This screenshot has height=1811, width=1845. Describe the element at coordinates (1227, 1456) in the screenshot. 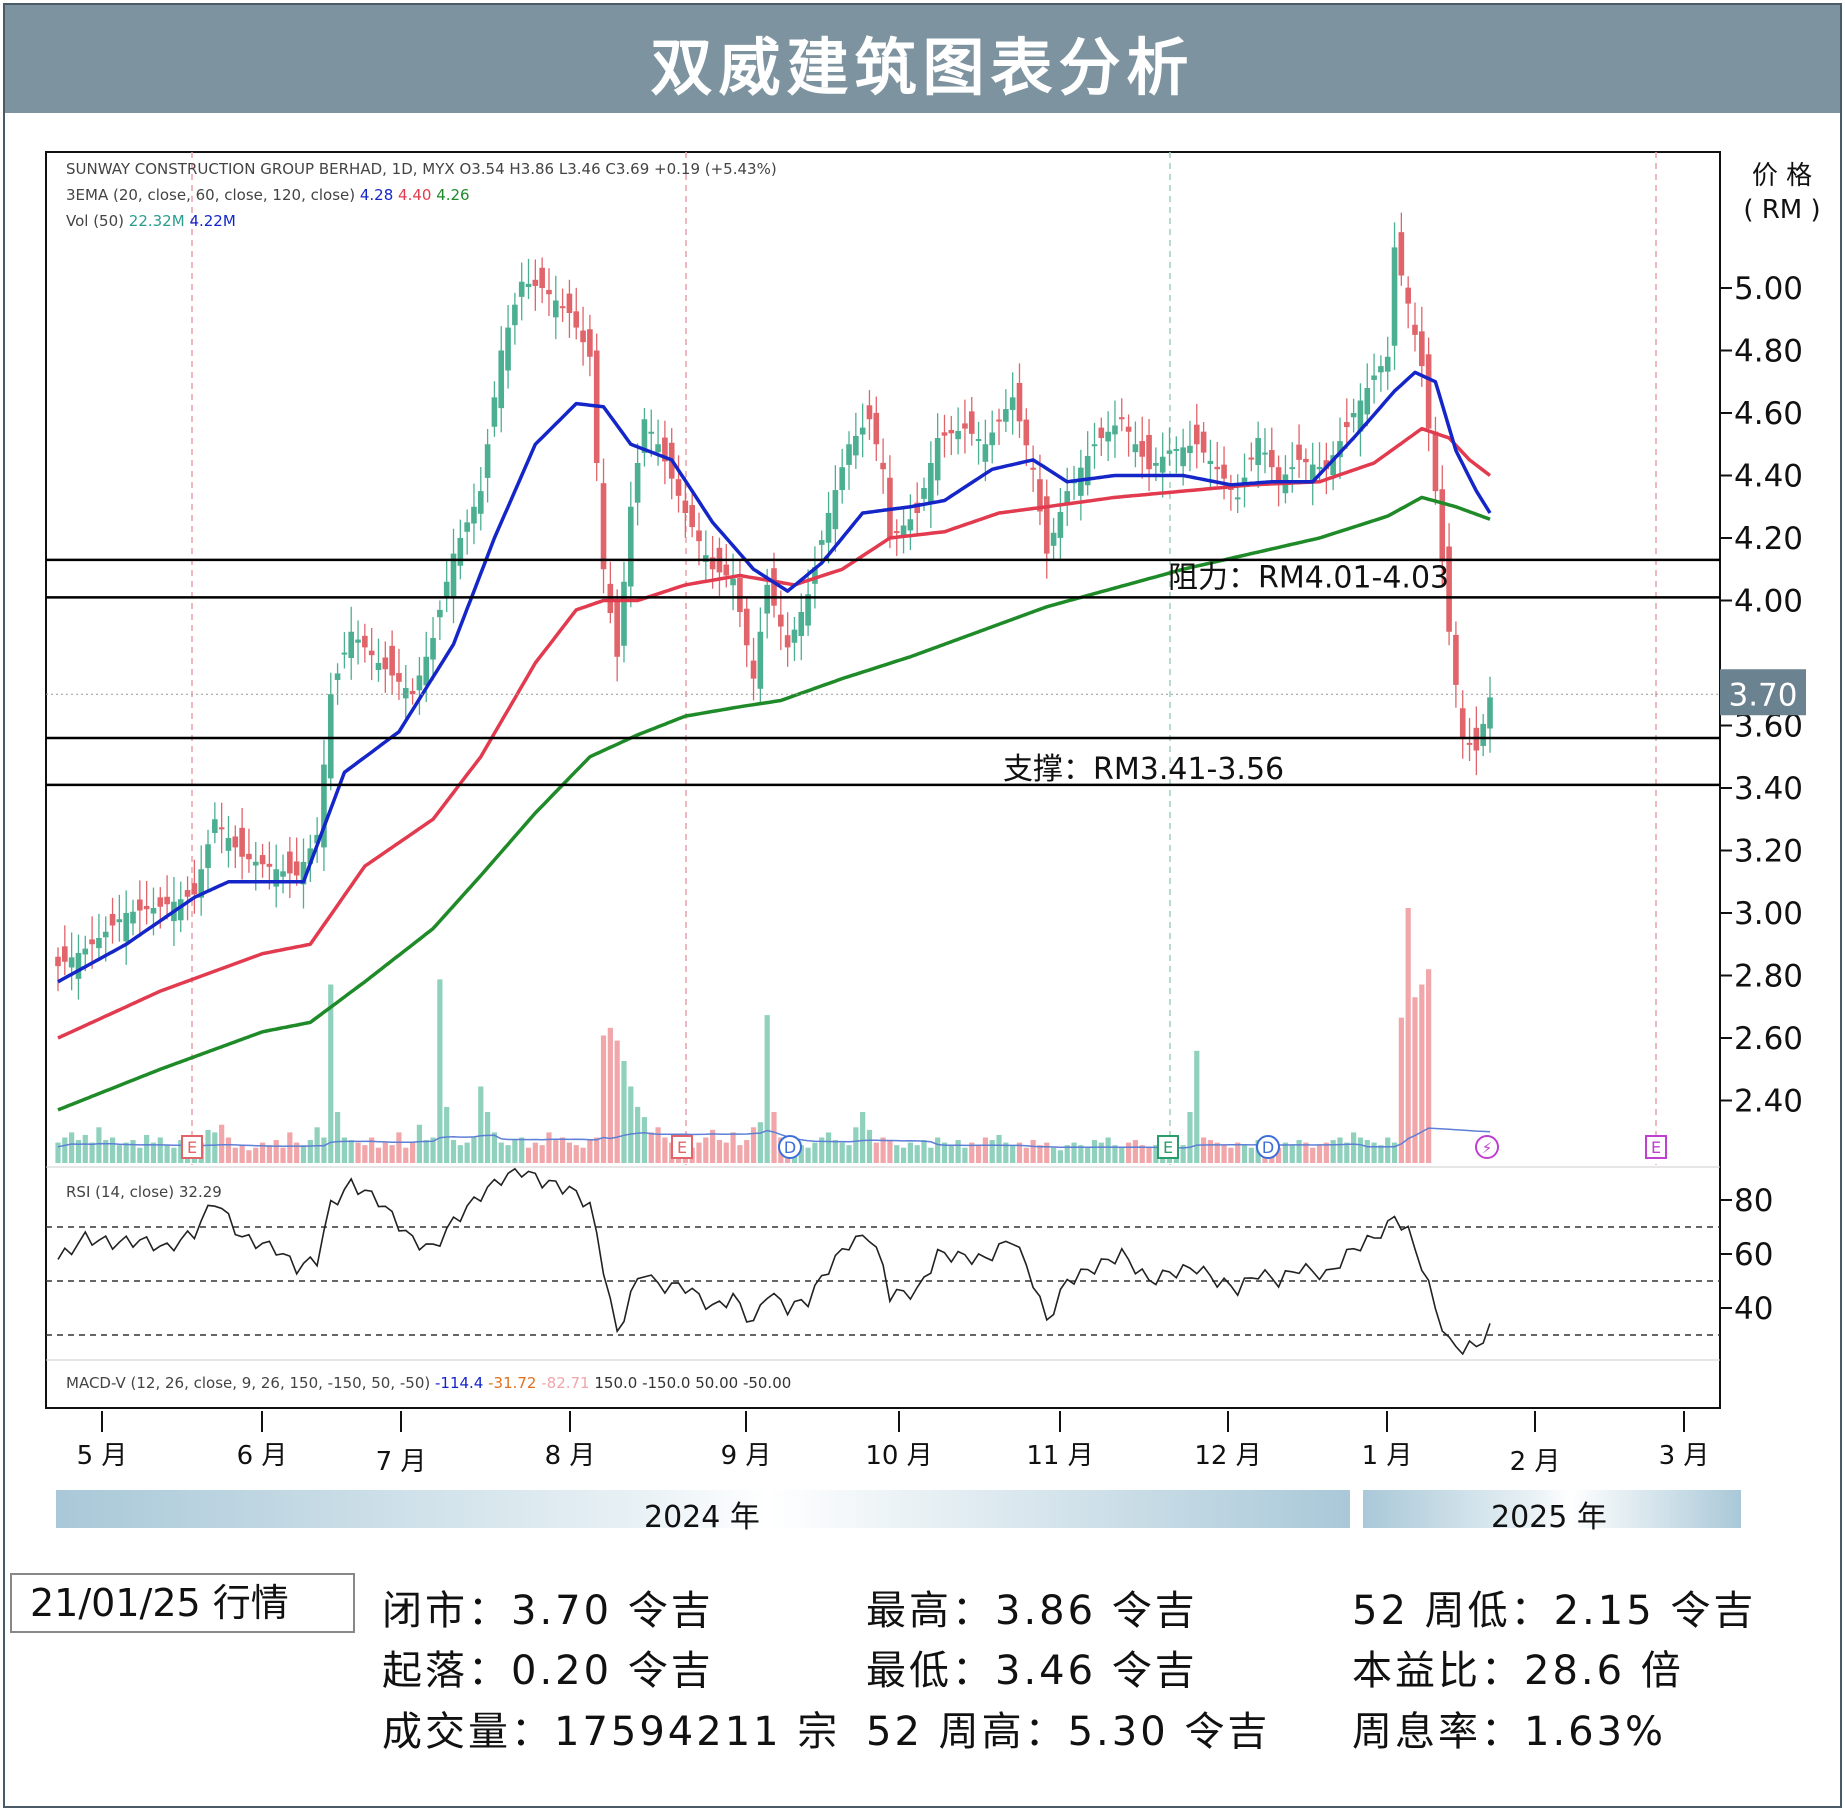

I see `month-label: 12 月` at that location.